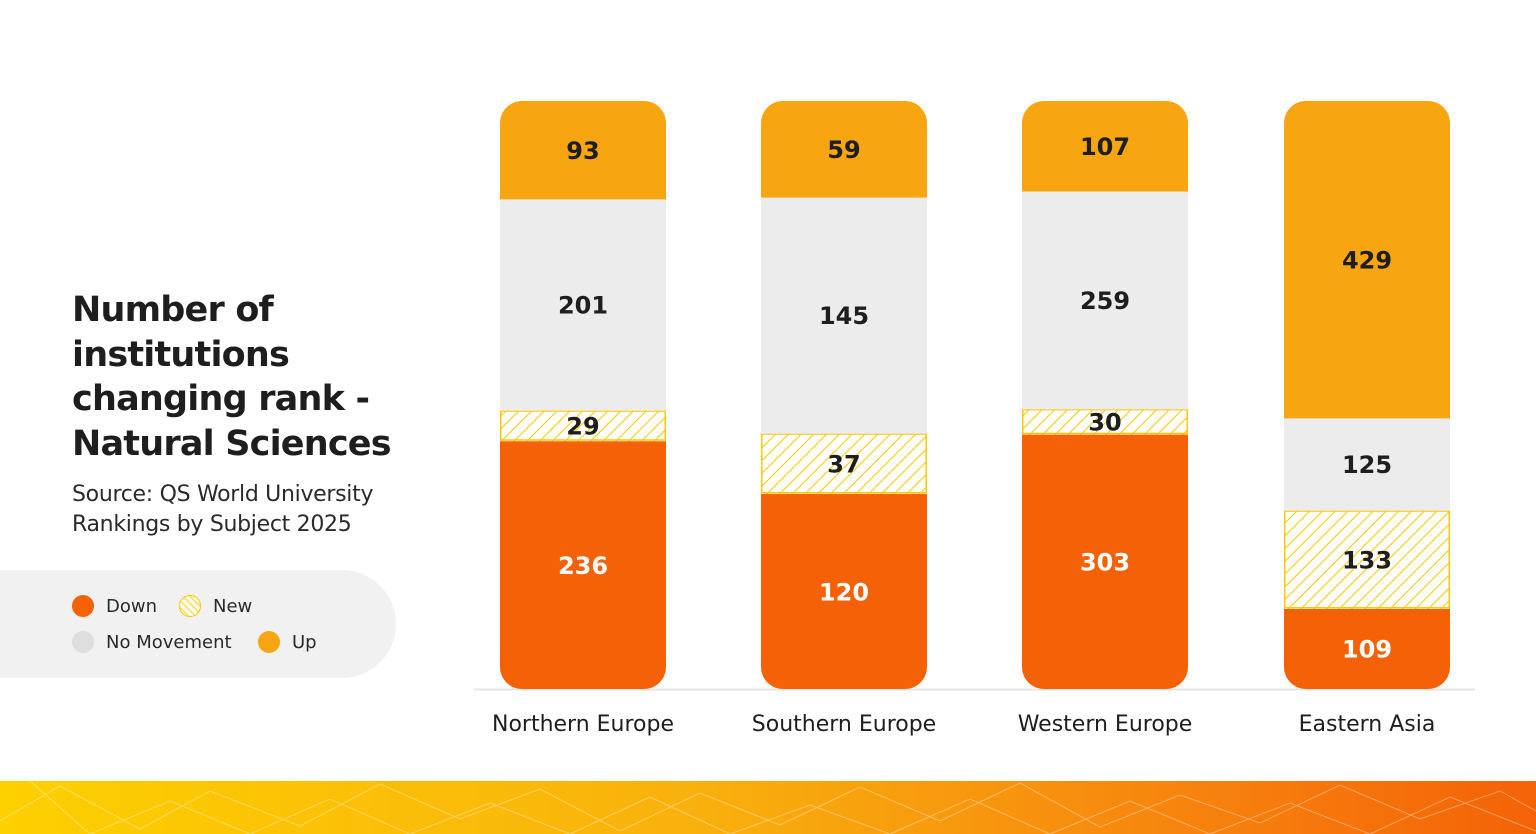 Image resolution: width=1536 pixels, height=834 pixels. I want to click on segment-border-new-southern-europe, so click(844, 463).